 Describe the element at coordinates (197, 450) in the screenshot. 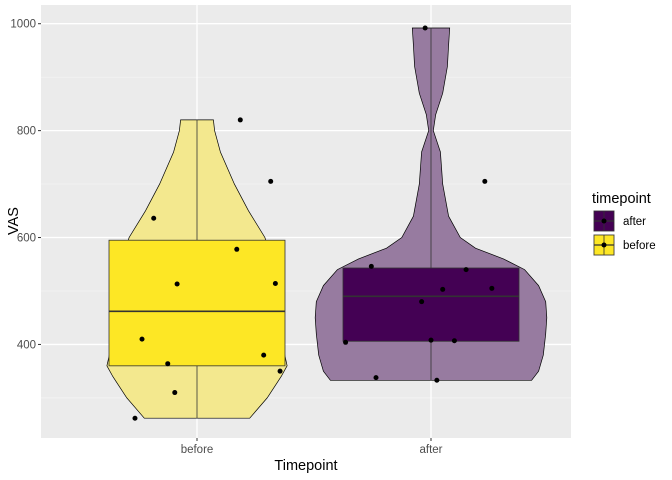

I see `x-tick-label: before` at that location.